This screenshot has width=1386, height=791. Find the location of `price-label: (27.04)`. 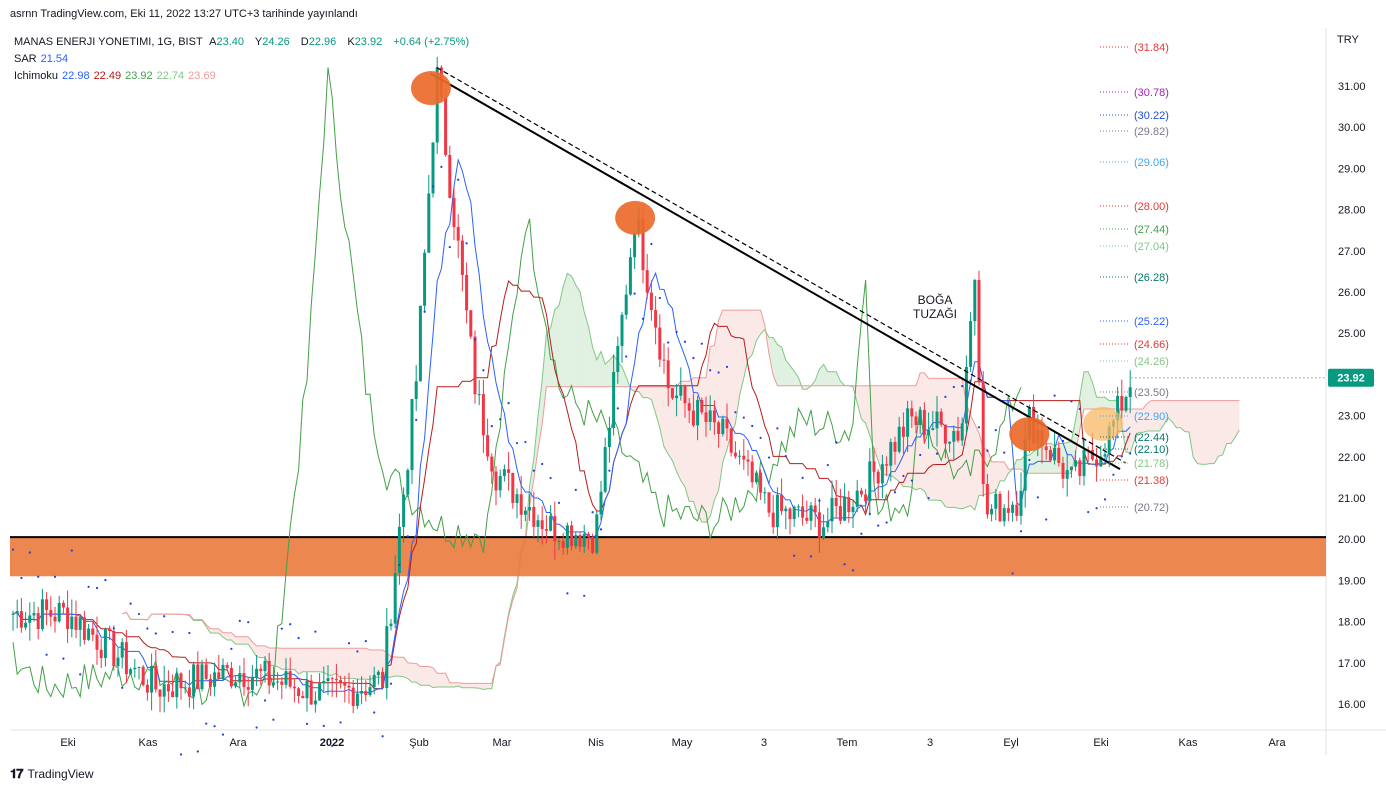

price-label: (27.04) is located at coordinates (1151, 247).